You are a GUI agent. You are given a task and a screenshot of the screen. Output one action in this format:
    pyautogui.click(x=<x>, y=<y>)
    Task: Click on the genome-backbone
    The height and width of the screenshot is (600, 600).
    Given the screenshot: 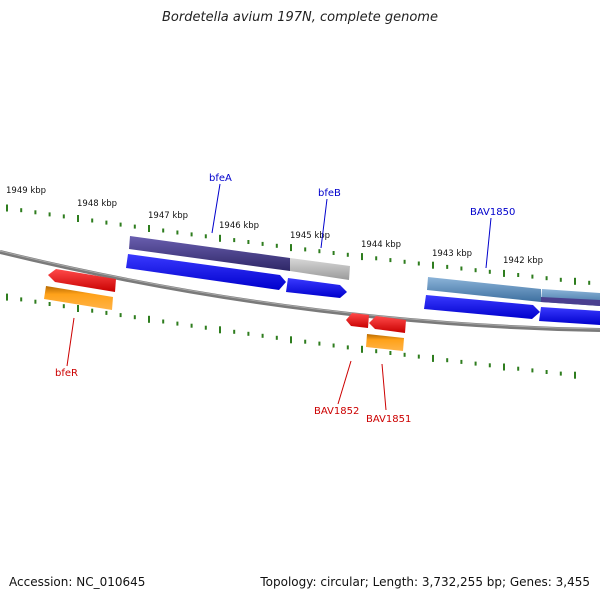 What is the action you would take?
    pyautogui.click(x=300, y=291)
    